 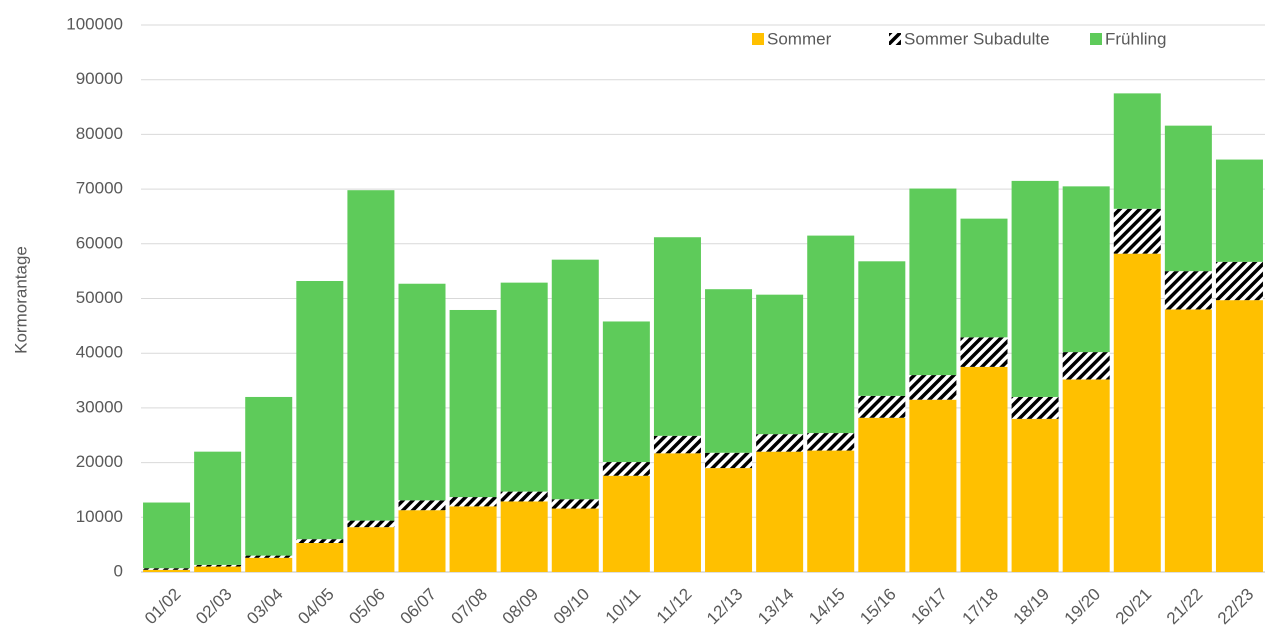 I want to click on x-tick-label: 15/16, so click(x=878, y=607).